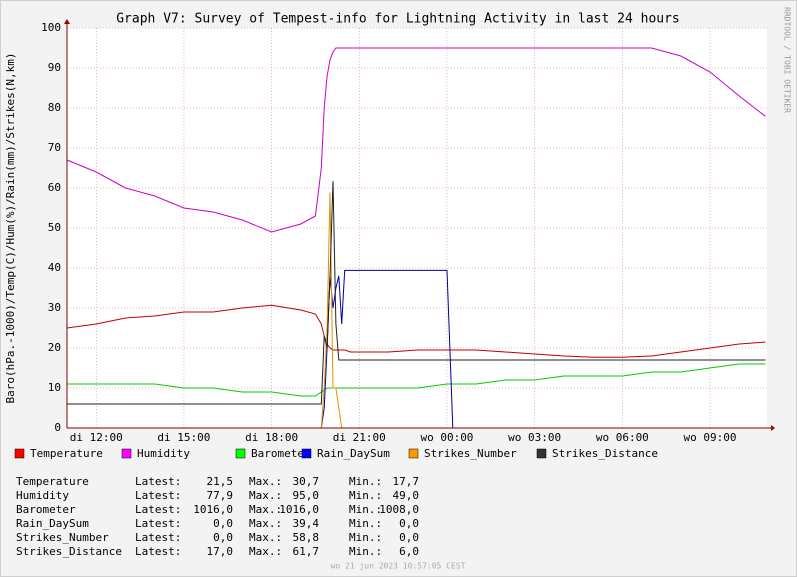 The width and height of the screenshot is (797, 577). Describe the element at coordinates (306, 481) in the screenshot. I see `stats-value: 30,7` at that location.